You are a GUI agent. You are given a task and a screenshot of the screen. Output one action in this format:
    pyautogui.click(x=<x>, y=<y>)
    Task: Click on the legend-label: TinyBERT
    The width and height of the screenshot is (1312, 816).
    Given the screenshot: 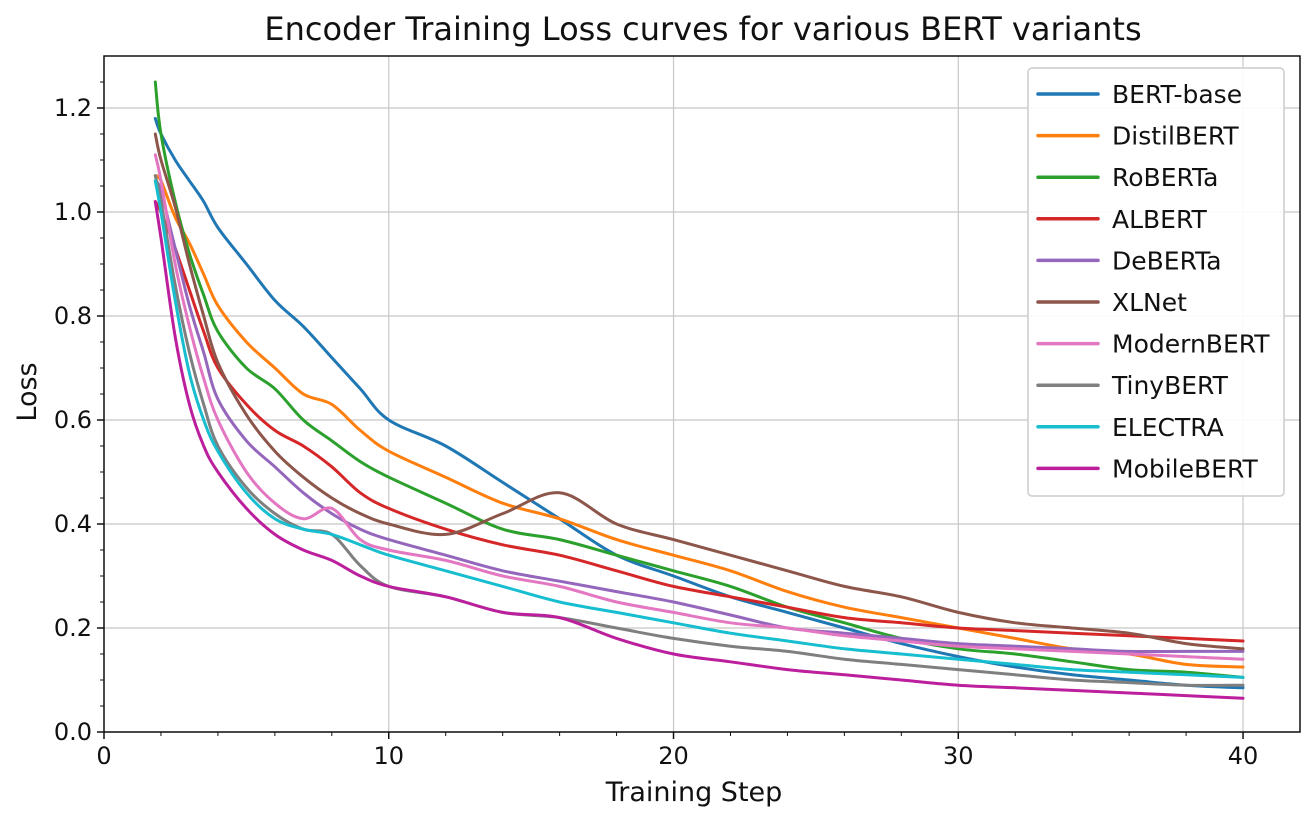 What is the action you would take?
    pyautogui.click(x=1170, y=385)
    